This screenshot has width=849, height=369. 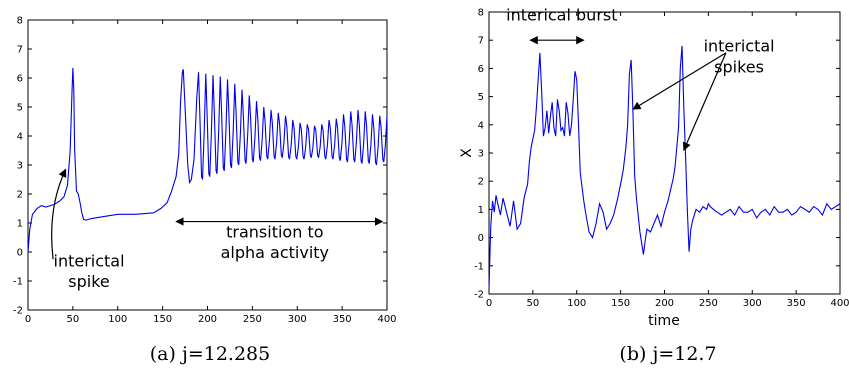 I want to click on panel-b-x-tick-label: 400, so click(x=839, y=303).